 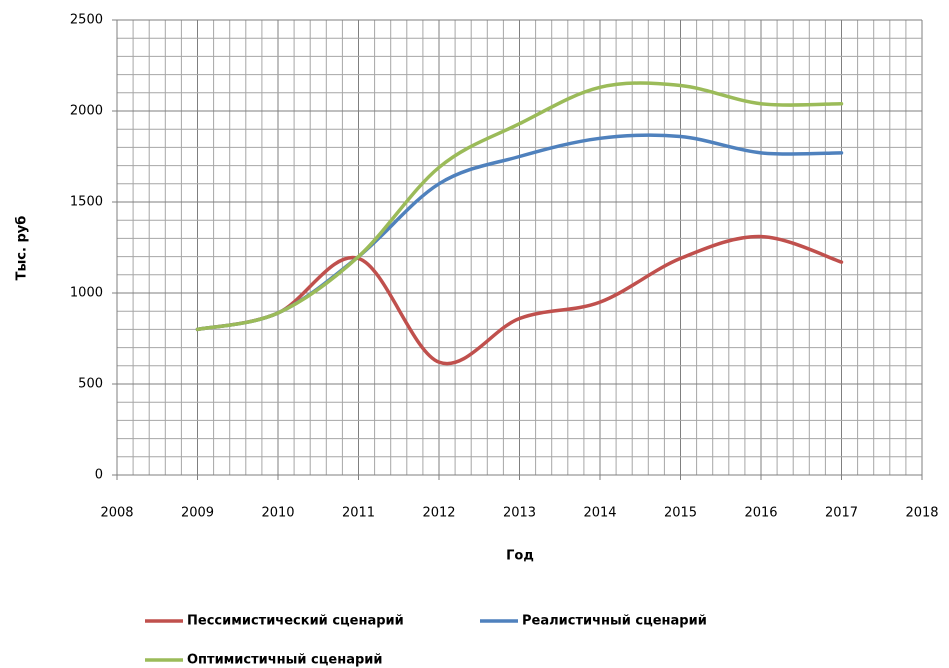 What do you see at coordinates (519, 513) in the screenshot?
I see `x-tick-label: 2013` at bounding box center [519, 513].